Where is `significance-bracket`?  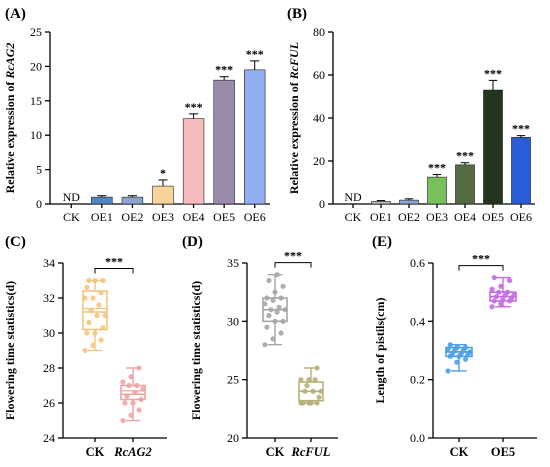 significance-bracket is located at coordinates (114, 271).